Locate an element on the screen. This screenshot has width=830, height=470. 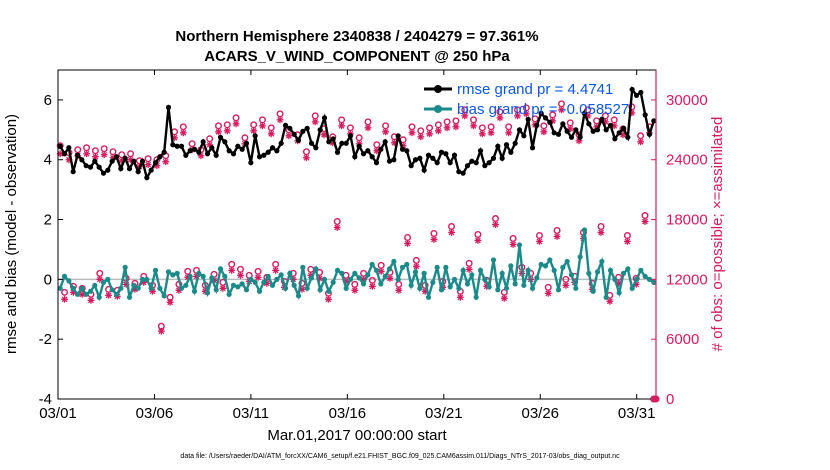
x-tick-label: 03/16 is located at coordinates (348, 413).